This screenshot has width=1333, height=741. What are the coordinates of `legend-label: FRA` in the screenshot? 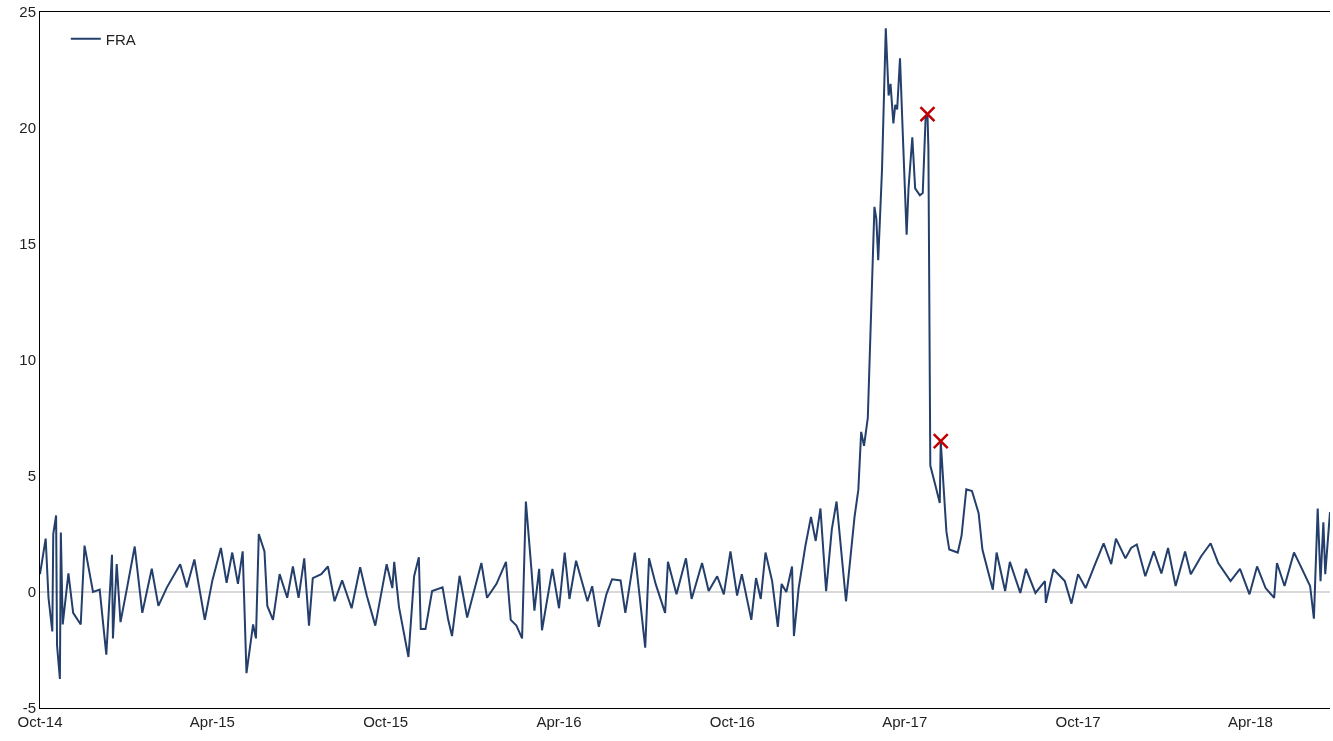 It's located at (120, 39).